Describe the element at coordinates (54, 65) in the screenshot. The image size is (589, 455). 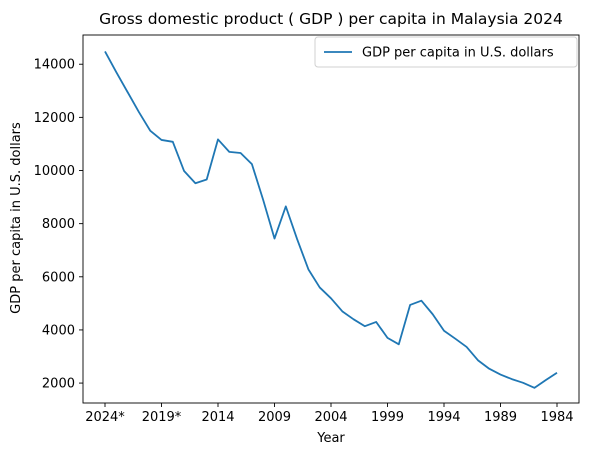
I see `y-tick-label: 14000` at that location.